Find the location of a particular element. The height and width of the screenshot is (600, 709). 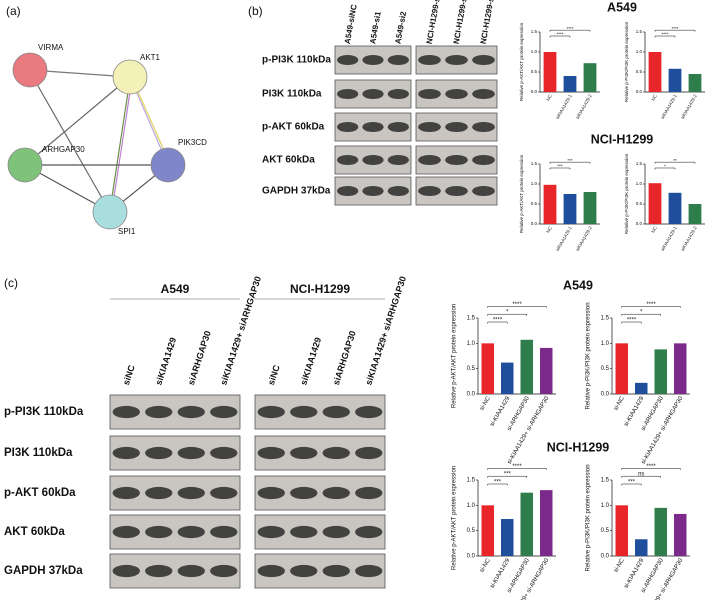

network-node is located at coordinates (110, 212).